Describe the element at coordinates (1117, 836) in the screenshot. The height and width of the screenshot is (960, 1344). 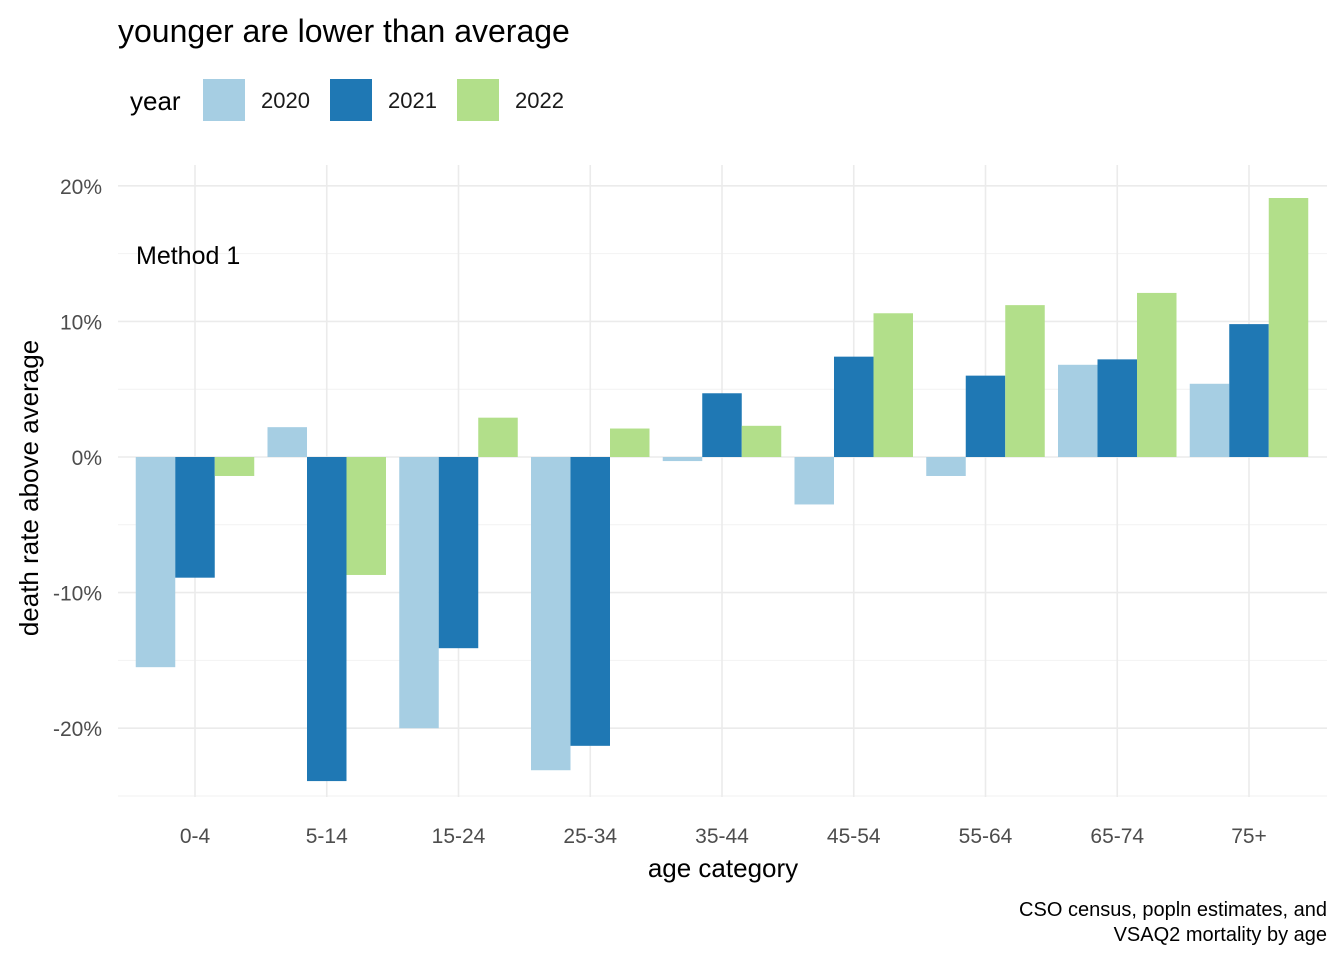
I see `x-tick-label: 65-74` at that location.